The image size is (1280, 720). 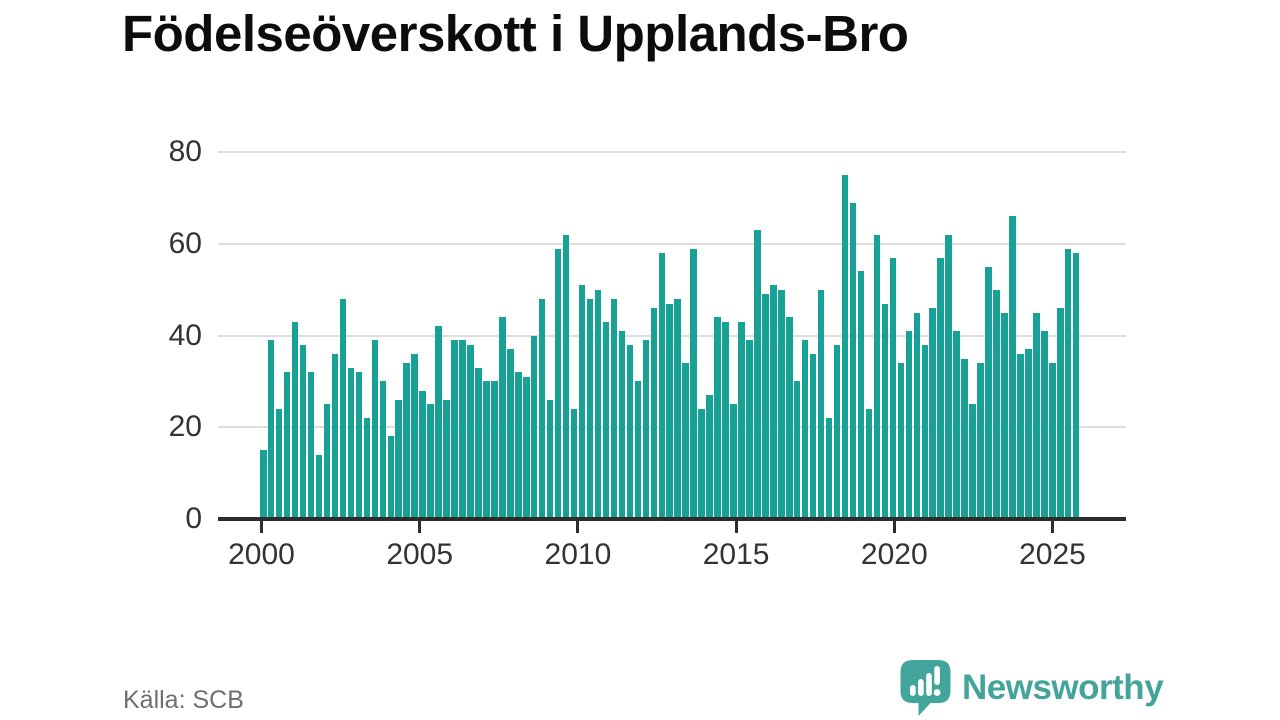 I want to click on y-axis-label: 40, so click(x=185, y=335).